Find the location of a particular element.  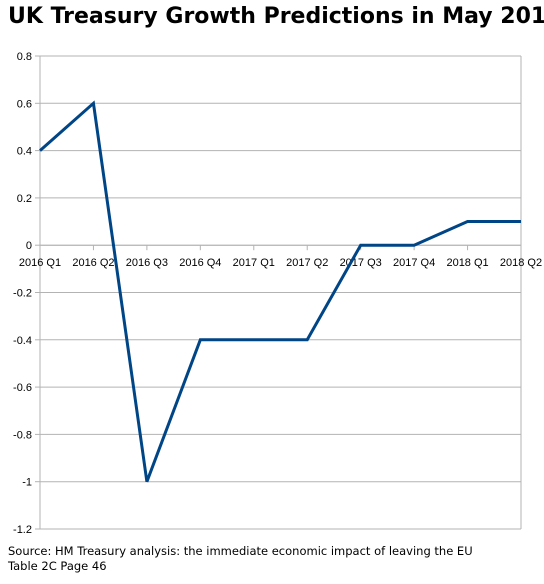

y-tick-label: -0.4 is located at coordinates (22, 341).